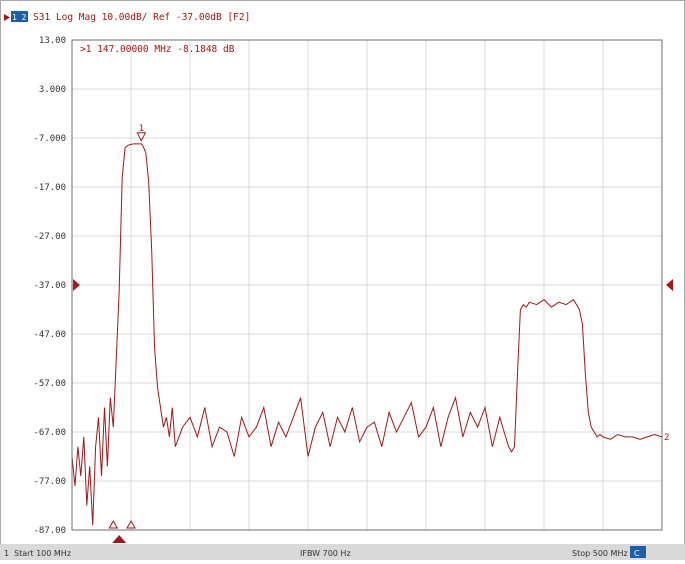 This screenshot has height=564, width=685. What do you see at coordinates (141, 137) in the screenshot?
I see `marker-1-icon` at bounding box center [141, 137].